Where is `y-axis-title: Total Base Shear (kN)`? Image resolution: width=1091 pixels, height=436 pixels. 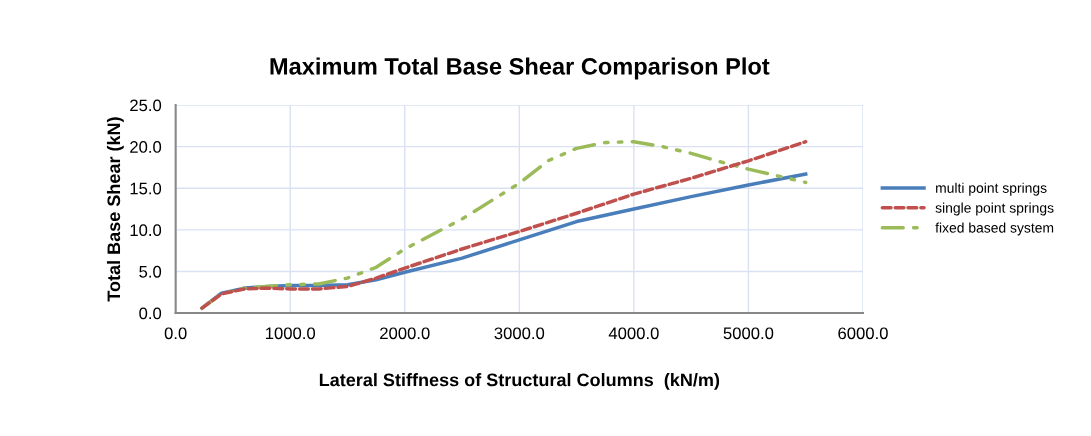 y-axis-title: Total Base Shear (kN) is located at coordinates (115, 209).